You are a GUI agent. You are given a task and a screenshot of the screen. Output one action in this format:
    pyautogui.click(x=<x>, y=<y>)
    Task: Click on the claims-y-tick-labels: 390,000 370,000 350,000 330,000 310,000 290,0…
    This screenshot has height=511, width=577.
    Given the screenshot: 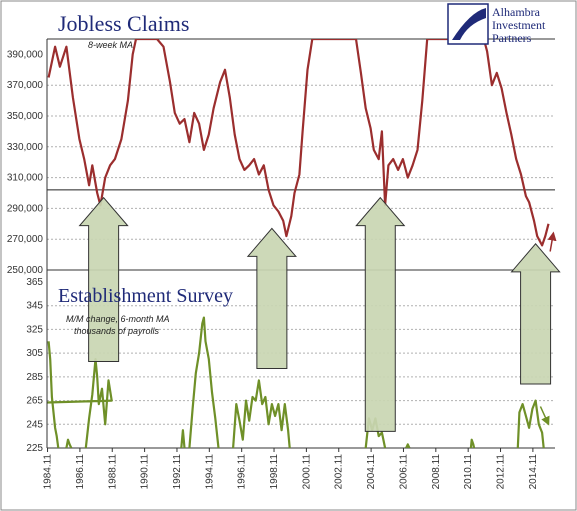 What is the action you would take?
    pyautogui.click(x=25, y=162)
    